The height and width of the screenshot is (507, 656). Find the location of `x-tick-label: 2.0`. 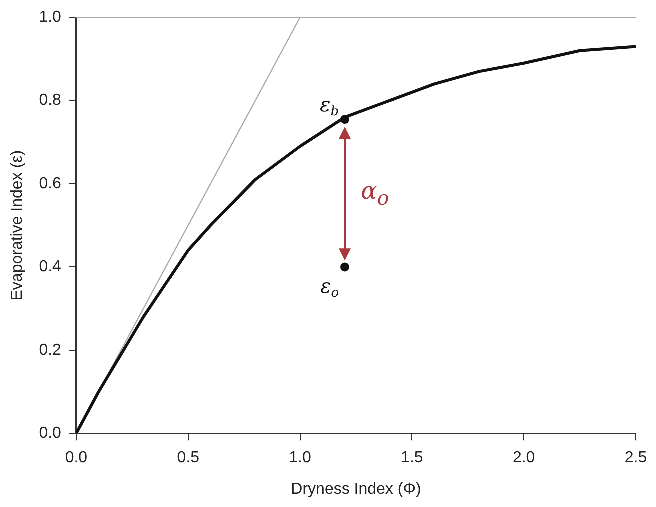

x-tick-label: 2.0 is located at coordinates (524, 458).